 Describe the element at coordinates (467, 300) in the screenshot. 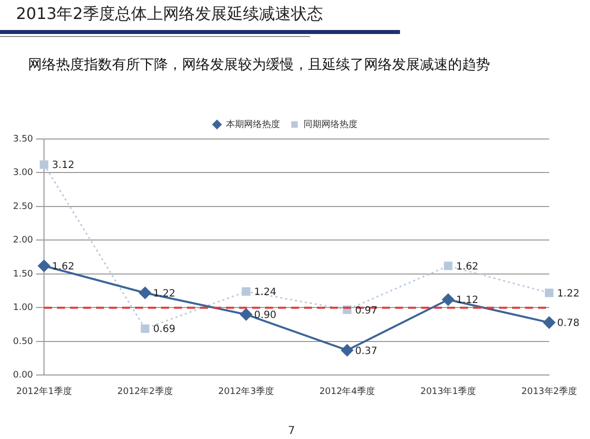

I see `data-label: 1.12` at that location.